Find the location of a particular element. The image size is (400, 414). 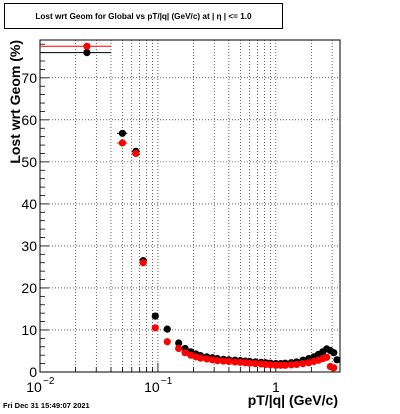

x-tick-exponent: −1 is located at coordinates (167, 381).